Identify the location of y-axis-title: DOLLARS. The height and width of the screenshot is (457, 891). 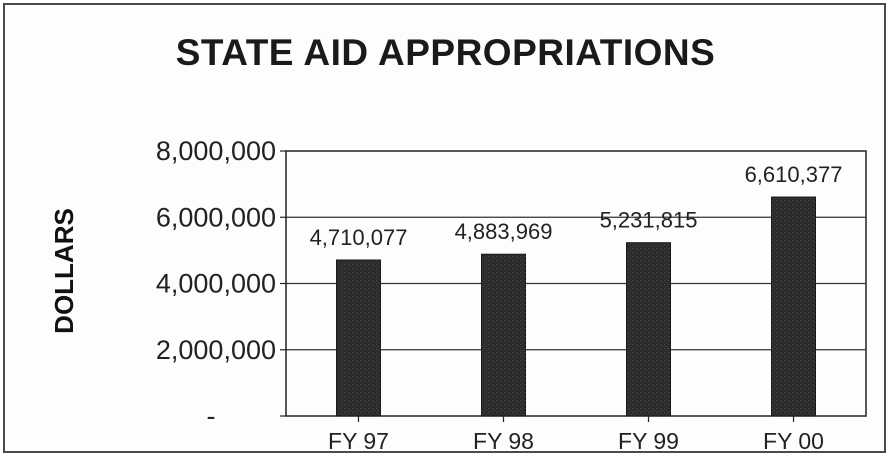
(64, 271).